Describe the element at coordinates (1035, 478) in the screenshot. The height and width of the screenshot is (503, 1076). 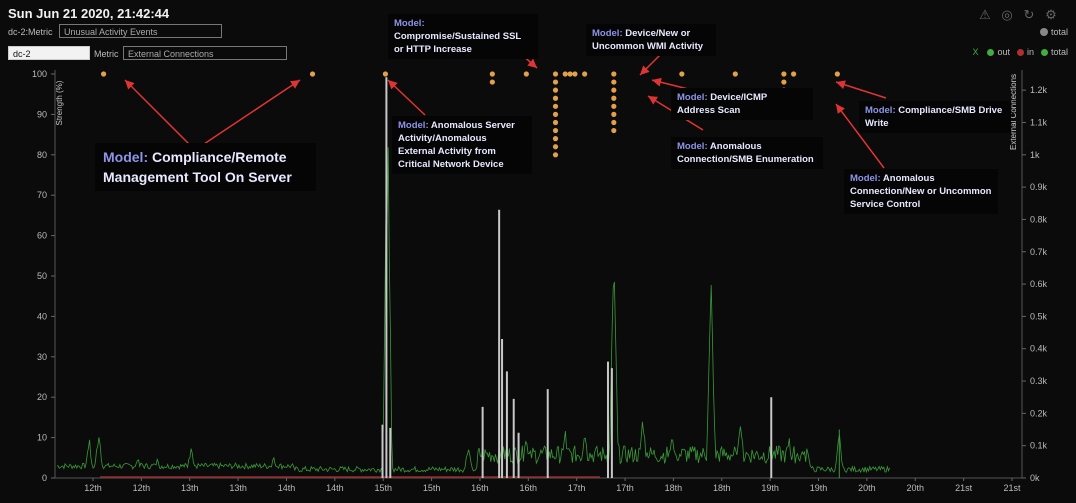
I see `right-tick-label: 0k` at that location.